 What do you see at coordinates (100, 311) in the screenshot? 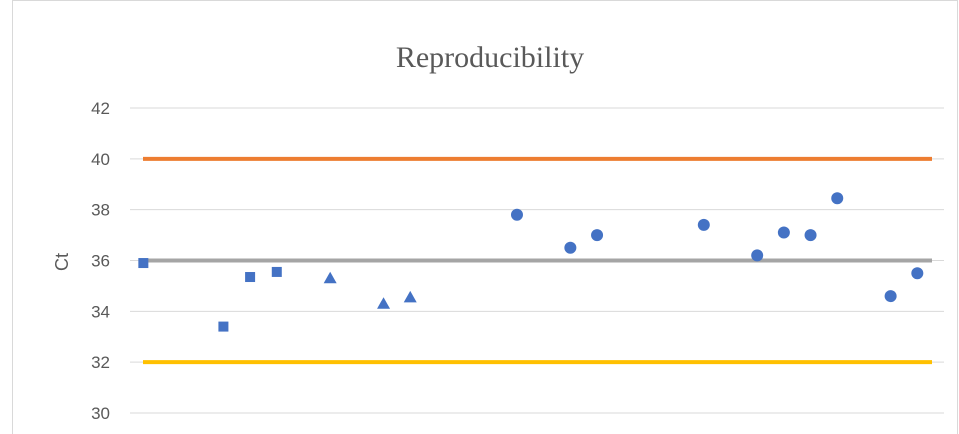
I see `y-tick-label: 34` at bounding box center [100, 311].